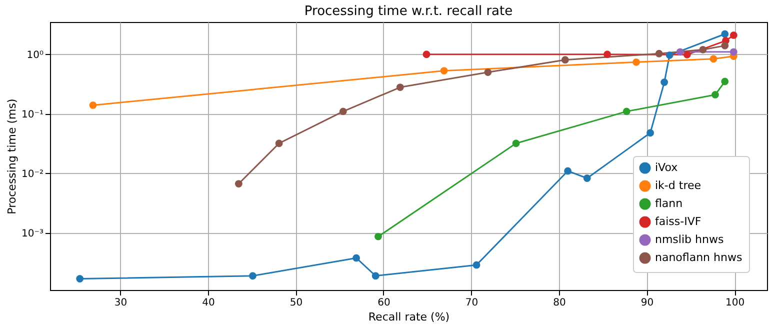 This screenshot has height=327, width=772. What do you see at coordinates (689, 239) in the screenshot?
I see `legend-label: nmslib hnws` at bounding box center [689, 239].